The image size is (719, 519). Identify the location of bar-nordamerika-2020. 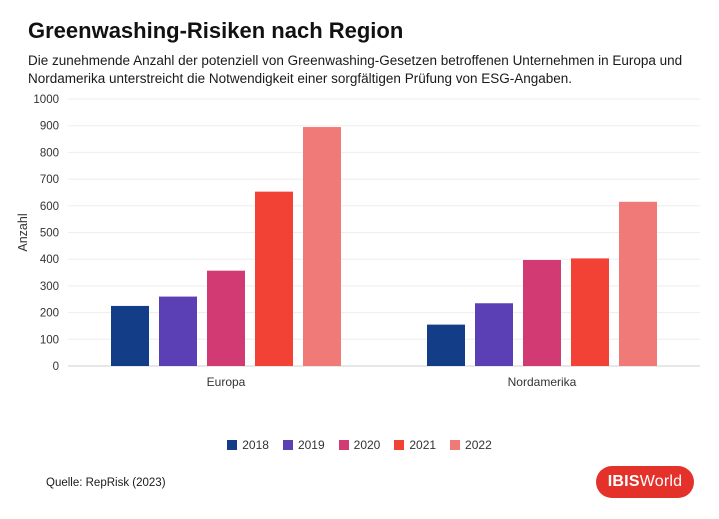
(542, 313).